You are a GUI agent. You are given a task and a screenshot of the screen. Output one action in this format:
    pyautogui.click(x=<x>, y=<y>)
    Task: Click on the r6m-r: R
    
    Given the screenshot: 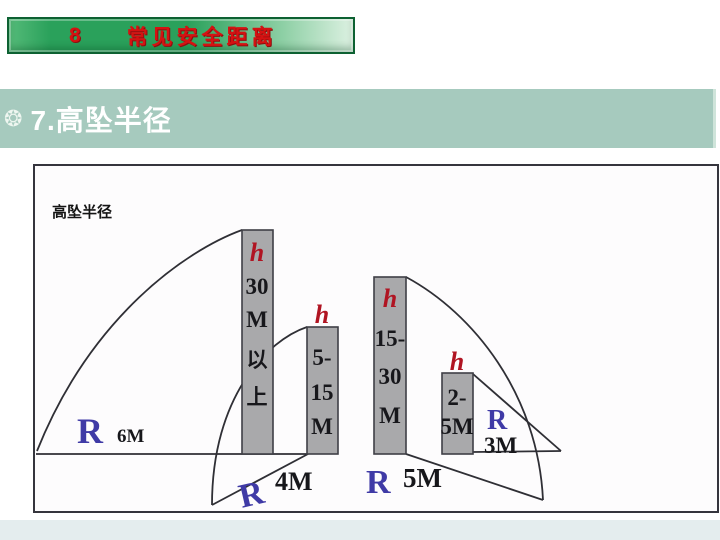 What is the action you would take?
    pyautogui.click(x=90, y=431)
    